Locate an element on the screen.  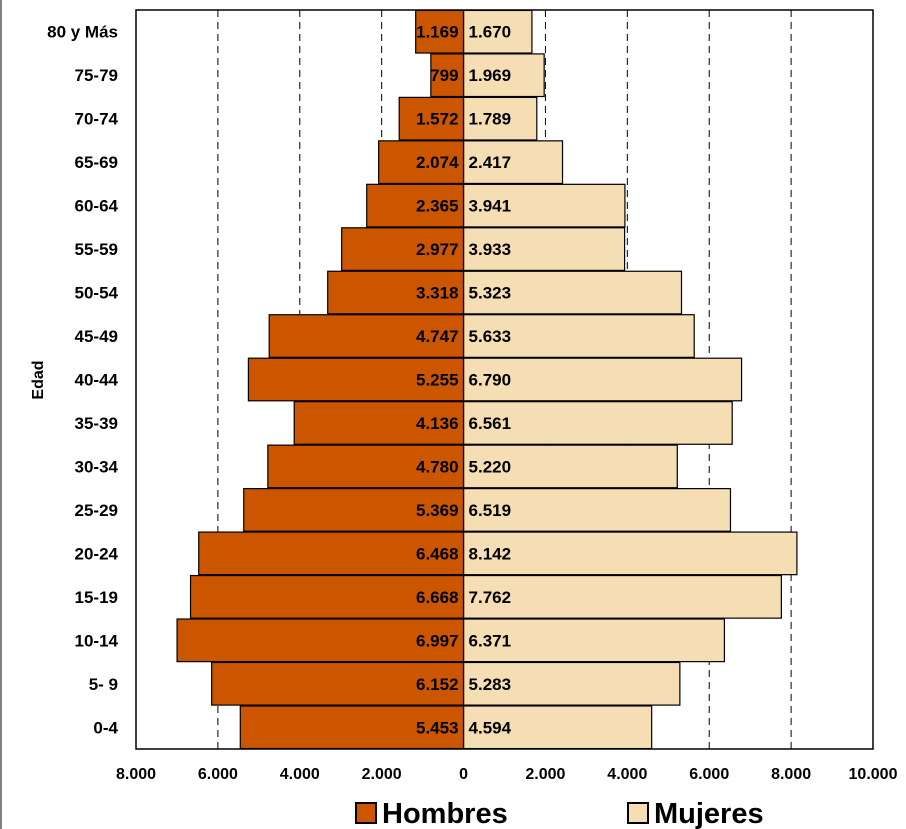
y-tick-label: 25-29 is located at coordinates (96, 510).